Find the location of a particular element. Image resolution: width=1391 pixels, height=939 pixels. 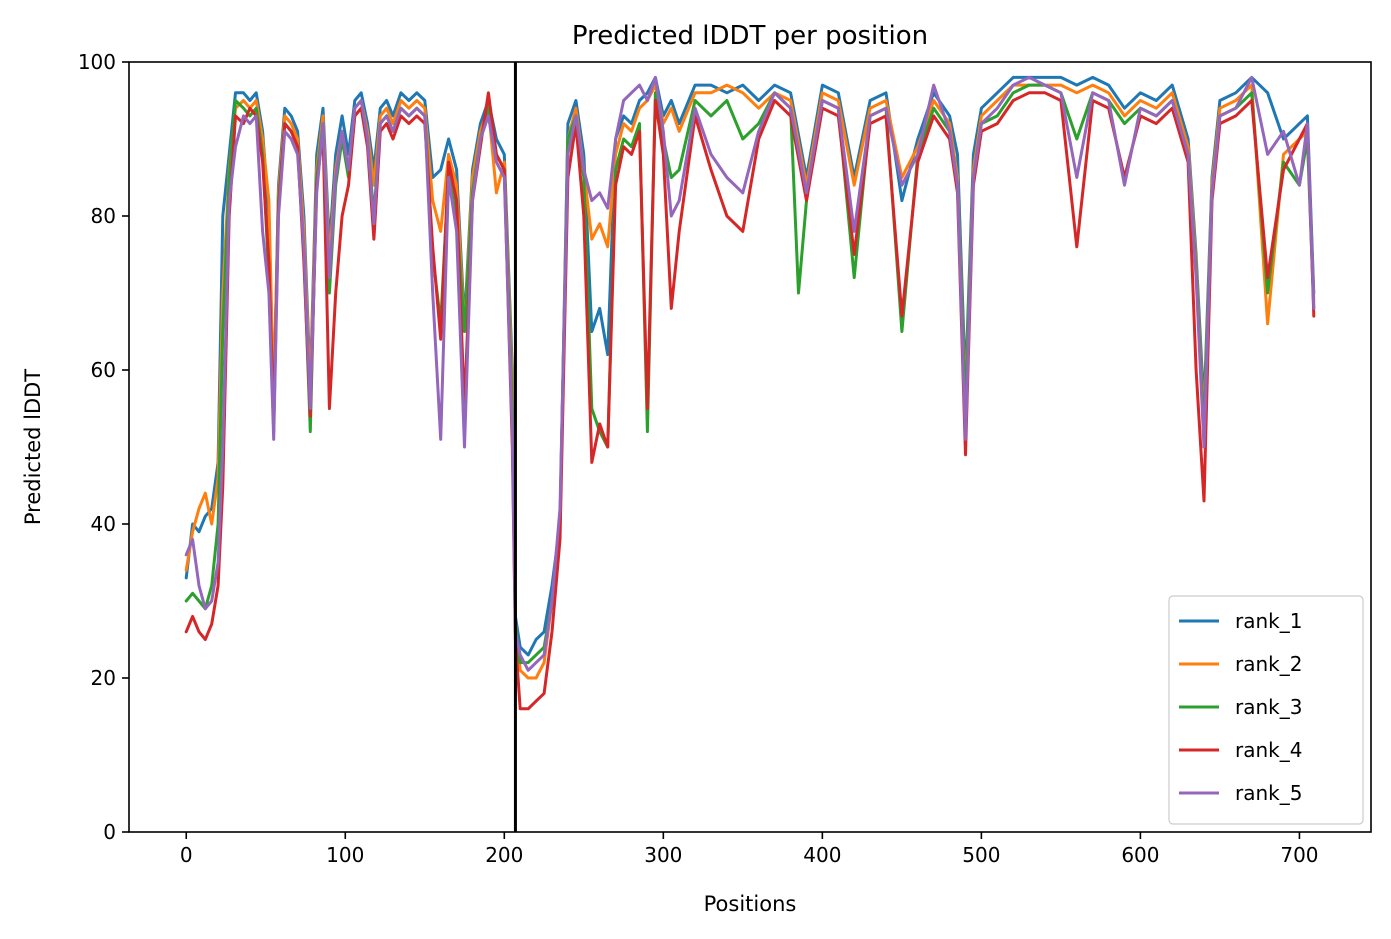

legend-label-rank_4: rank_4 is located at coordinates (1268, 750).